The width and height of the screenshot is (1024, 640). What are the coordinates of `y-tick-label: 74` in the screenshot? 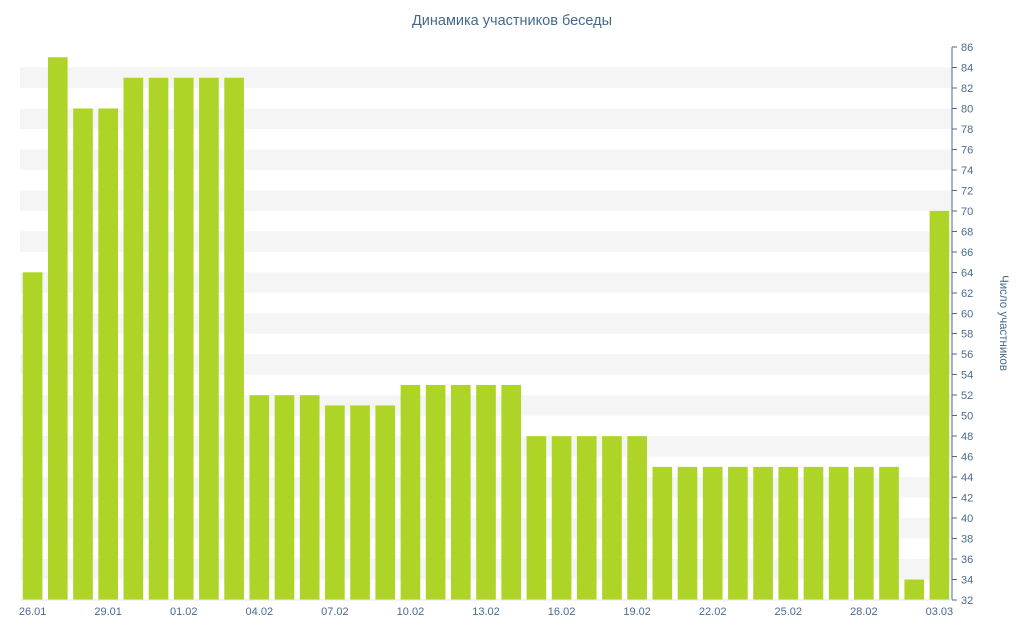 It's located at (967, 171).